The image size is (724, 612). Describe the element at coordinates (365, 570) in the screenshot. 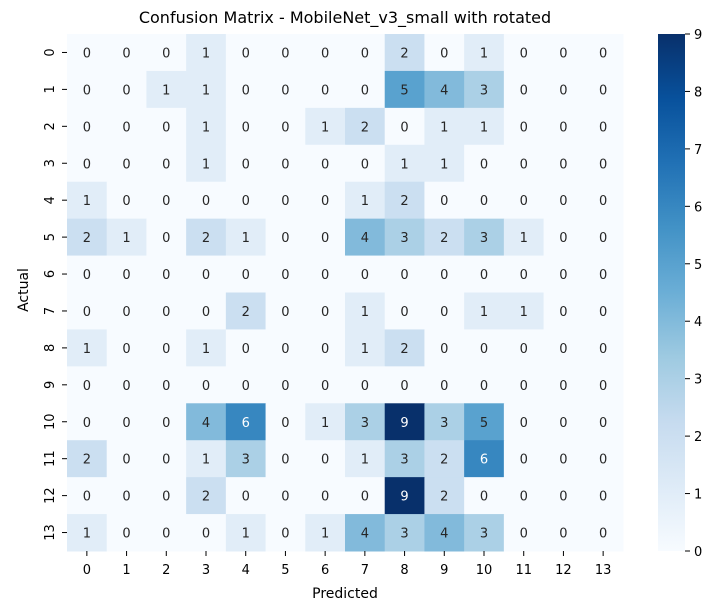

I see `x-tick-label: 7` at that location.